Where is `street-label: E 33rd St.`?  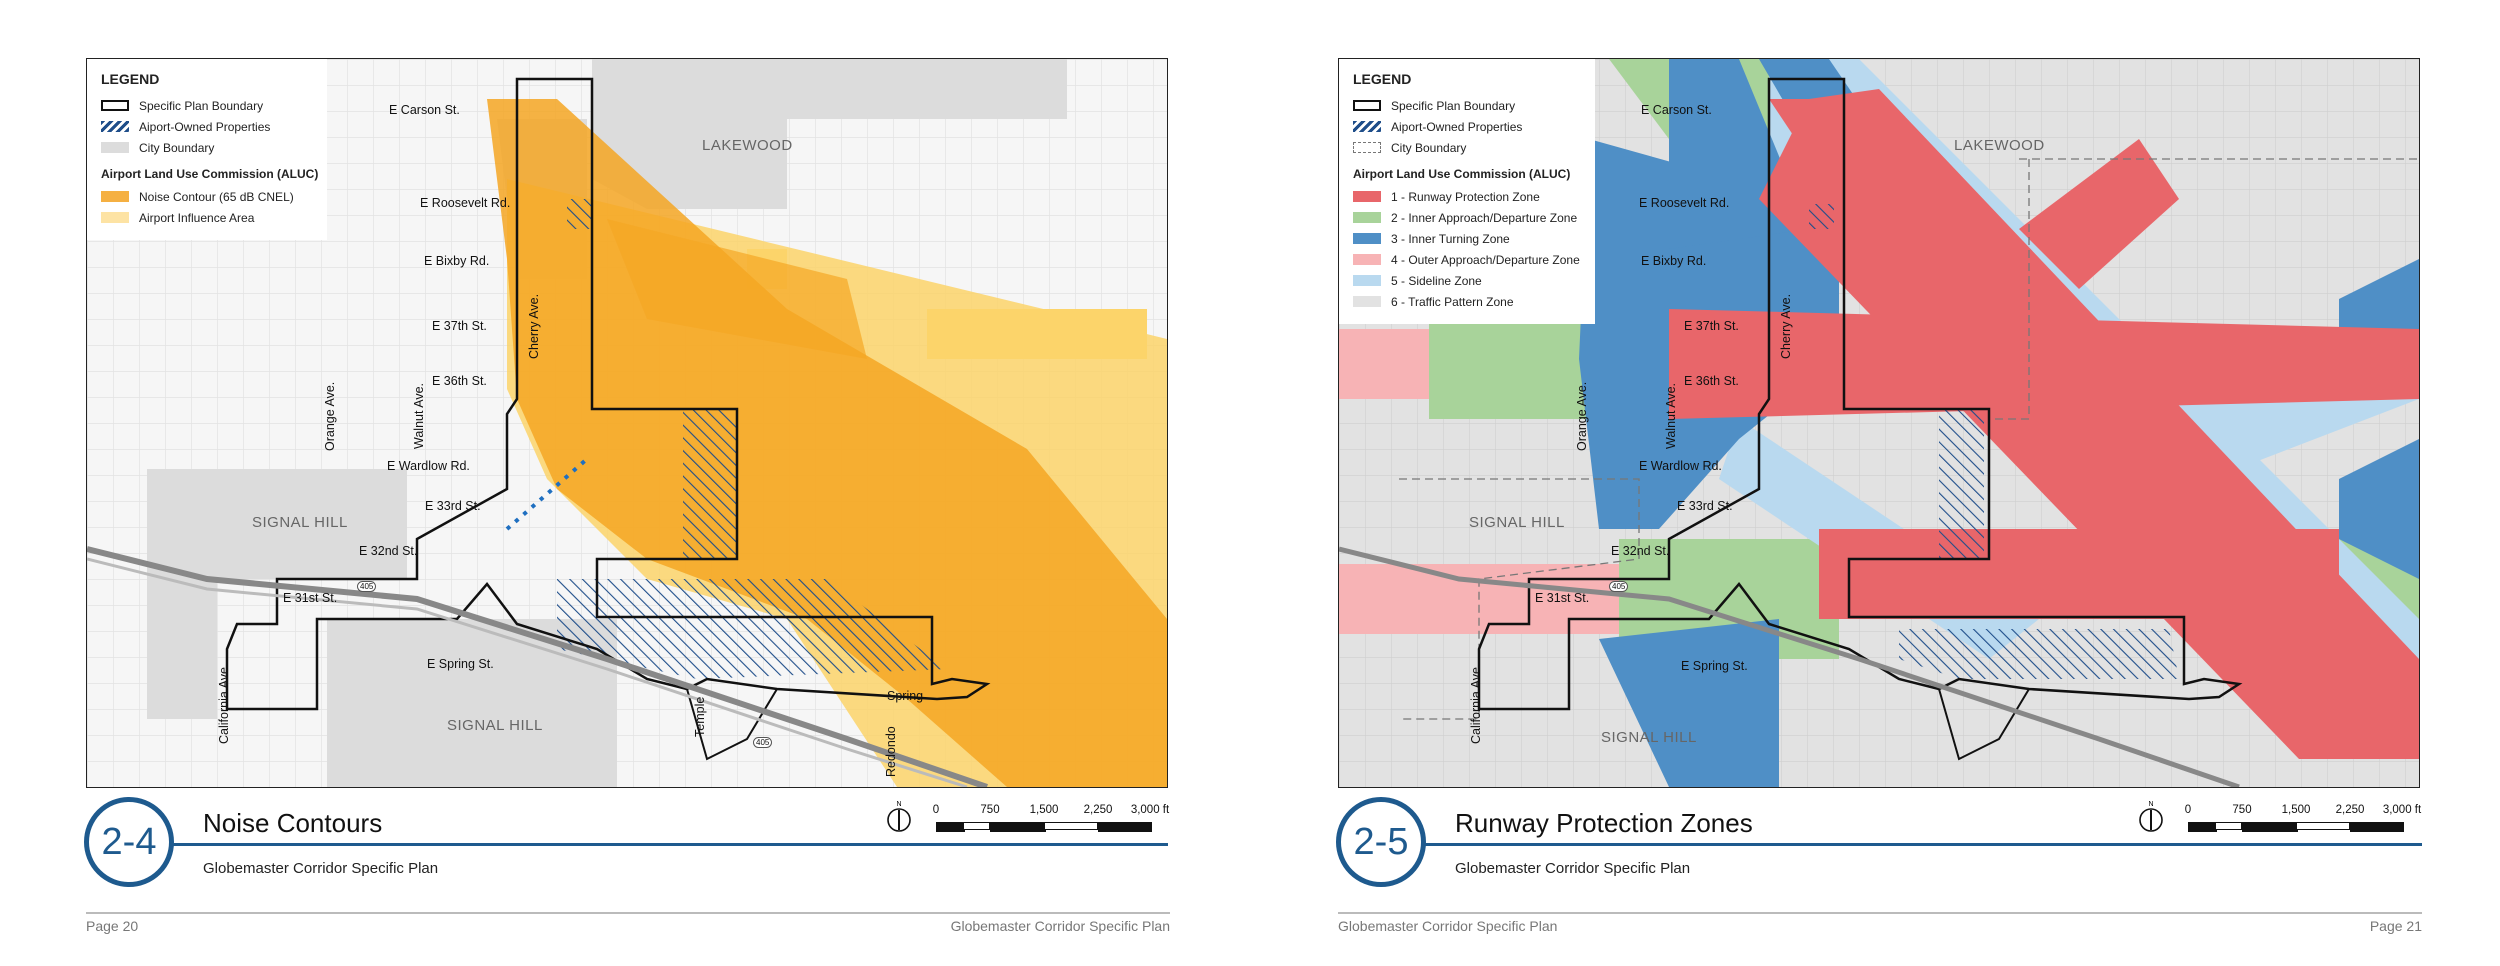 street-label: E 33rd St. is located at coordinates (453, 506).